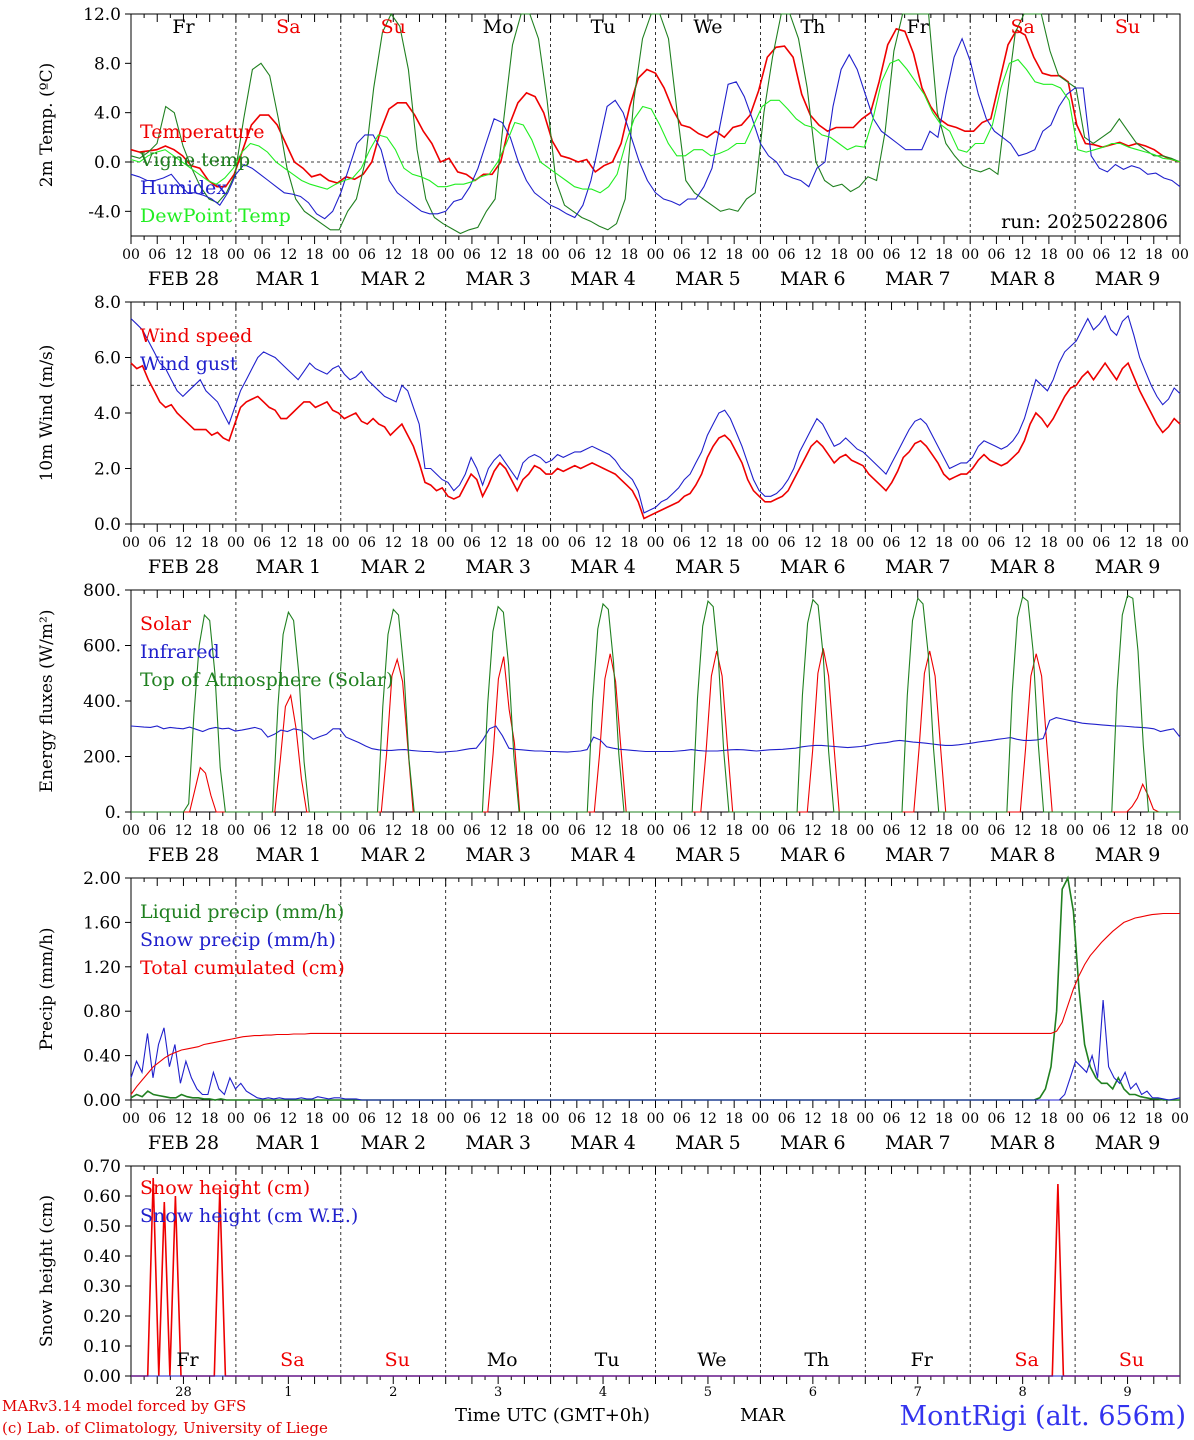 The image size is (1194, 1440). Describe the element at coordinates (102, 591) in the screenshot. I see `y-tick-label: 800.` at that location.